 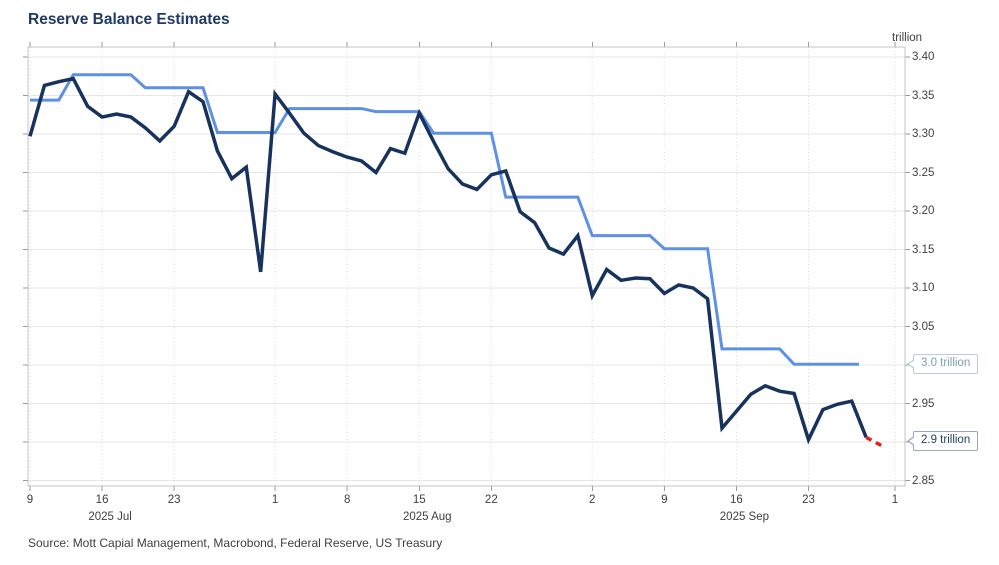 I want to click on callout-3-0-trillion: 3.0 trillion, so click(x=942, y=364).